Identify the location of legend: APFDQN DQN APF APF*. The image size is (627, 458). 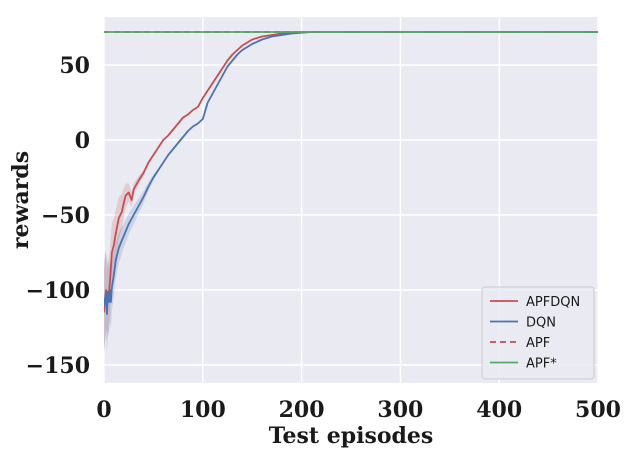
(538, 333).